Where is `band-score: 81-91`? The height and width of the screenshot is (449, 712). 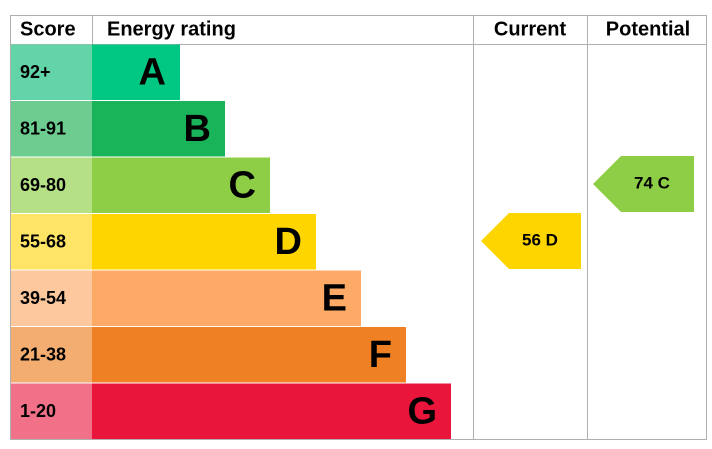 band-score: 81-91 is located at coordinates (43, 129).